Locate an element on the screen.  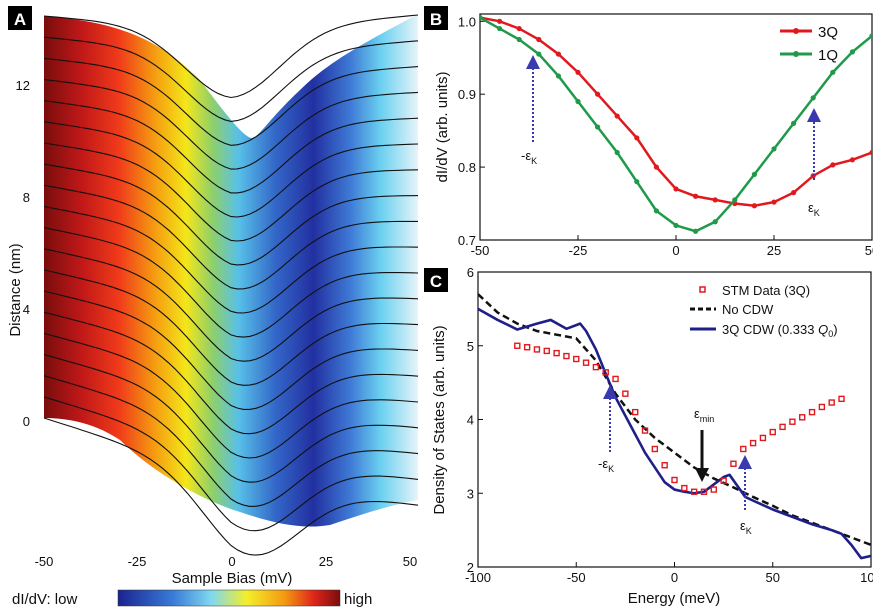
x-tick-label: 25 is located at coordinates (774, 250).